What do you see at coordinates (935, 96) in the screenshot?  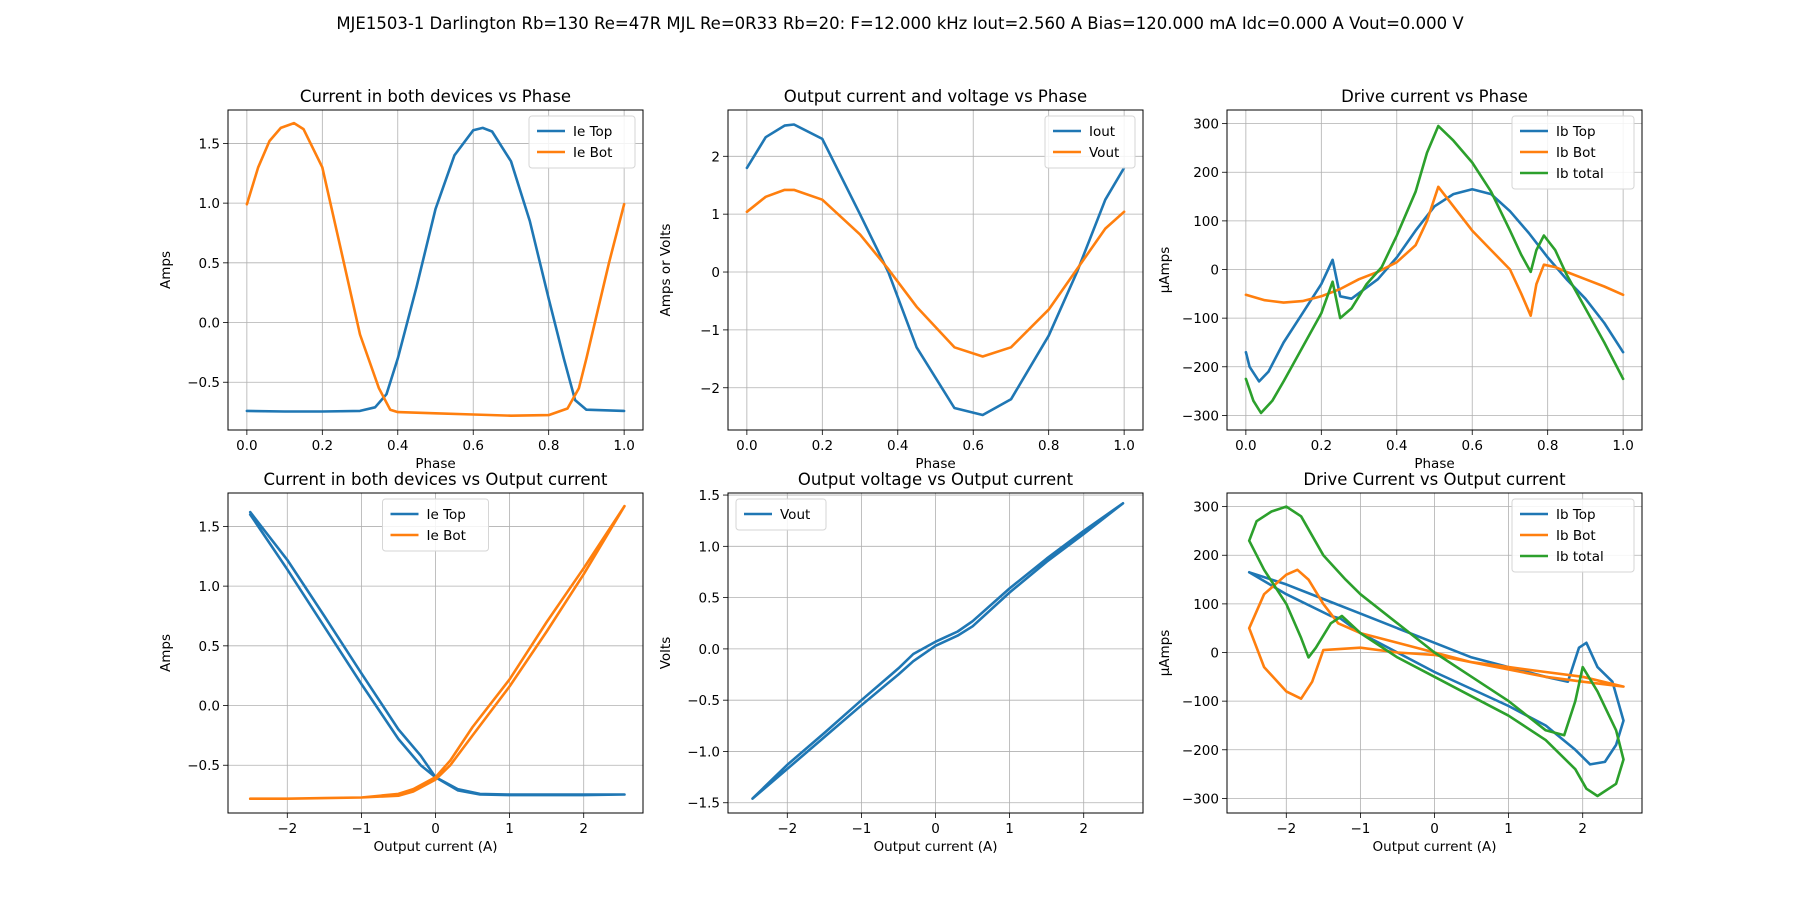 I see `chart-title: Output current and voltage vs Phase` at bounding box center [935, 96].